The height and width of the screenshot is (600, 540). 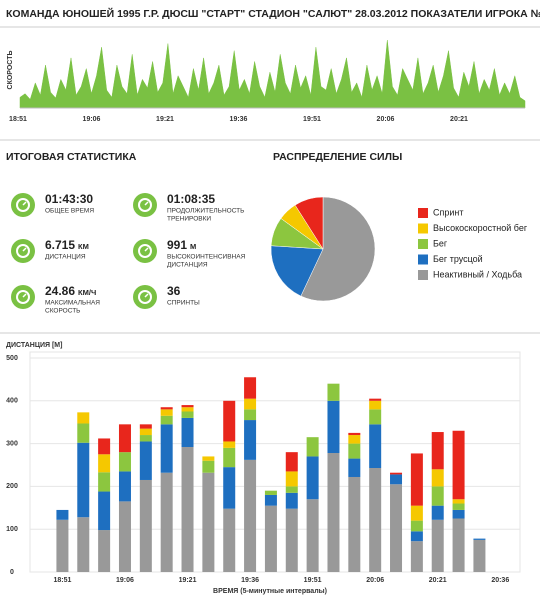 What do you see at coordinates (480, 228) in the screenshot?
I see `legend-label: Высокоскоростной бег` at bounding box center [480, 228].